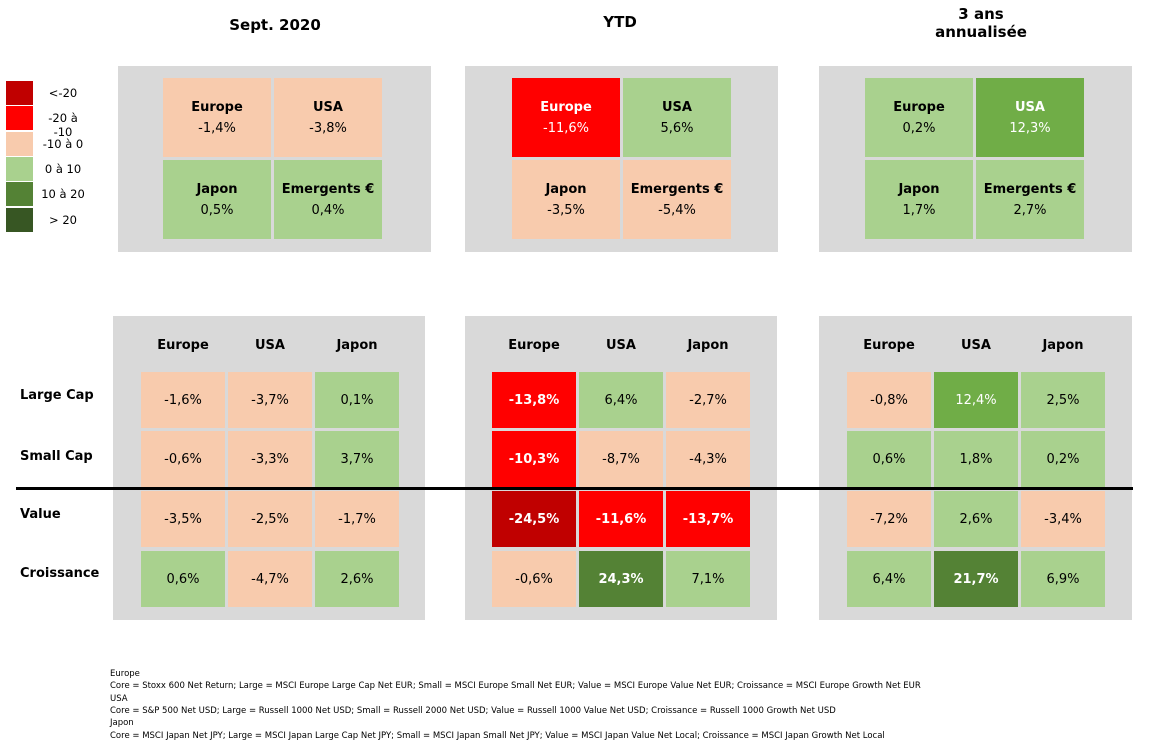 The image size is (1150, 744). What do you see at coordinates (217, 117) in the screenshot?
I see `region-cell: Europe -1,4%` at bounding box center [217, 117].